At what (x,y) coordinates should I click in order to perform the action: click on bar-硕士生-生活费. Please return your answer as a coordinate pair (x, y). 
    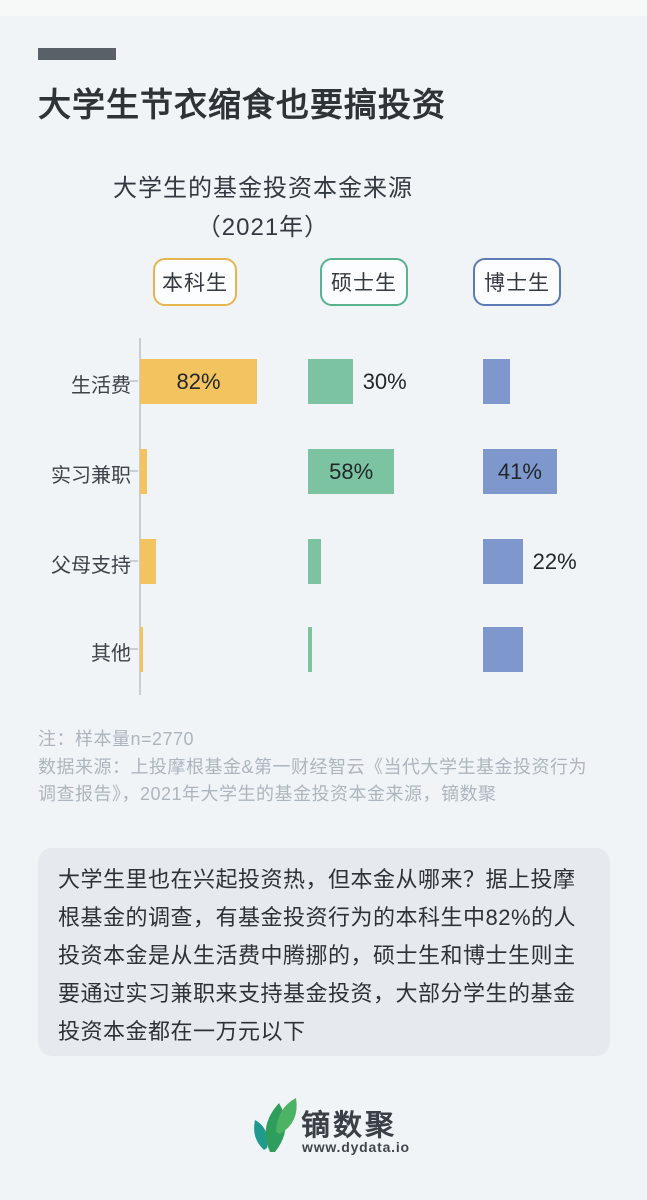
    Looking at the image, I should click on (330, 381).